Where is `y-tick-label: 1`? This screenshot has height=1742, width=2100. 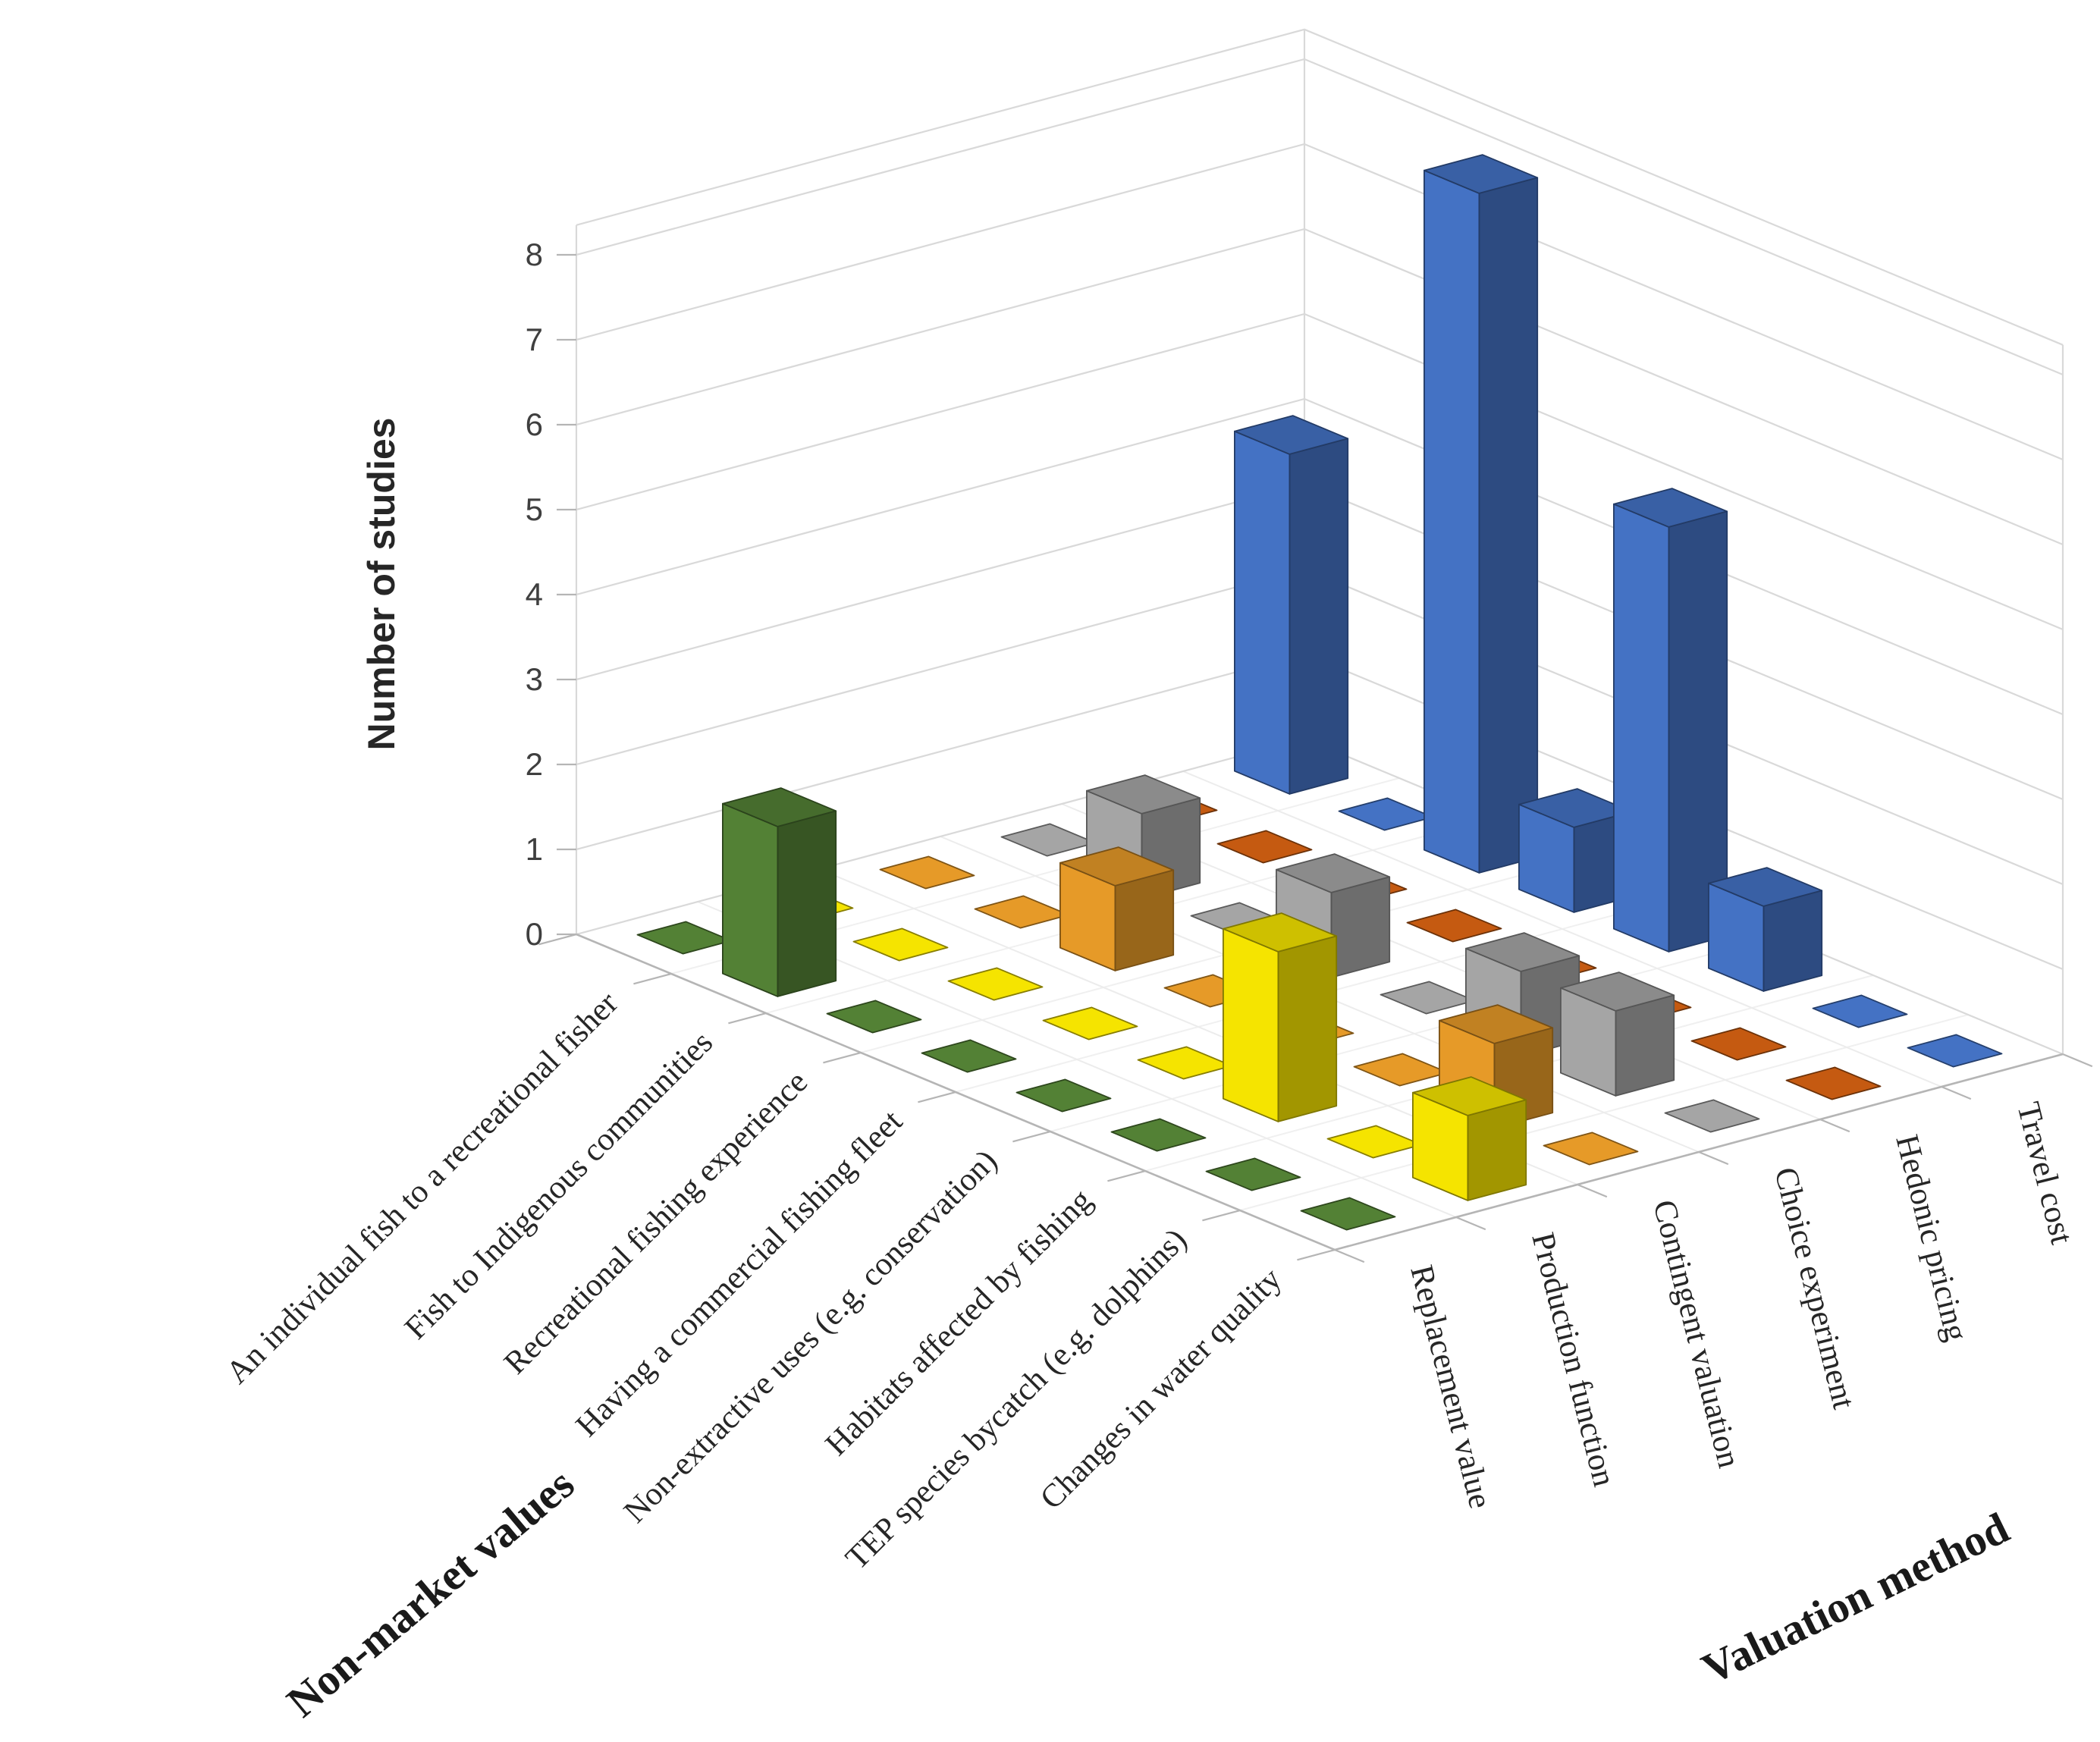 y-tick-label: 1 is located at coordinates (534, 849).